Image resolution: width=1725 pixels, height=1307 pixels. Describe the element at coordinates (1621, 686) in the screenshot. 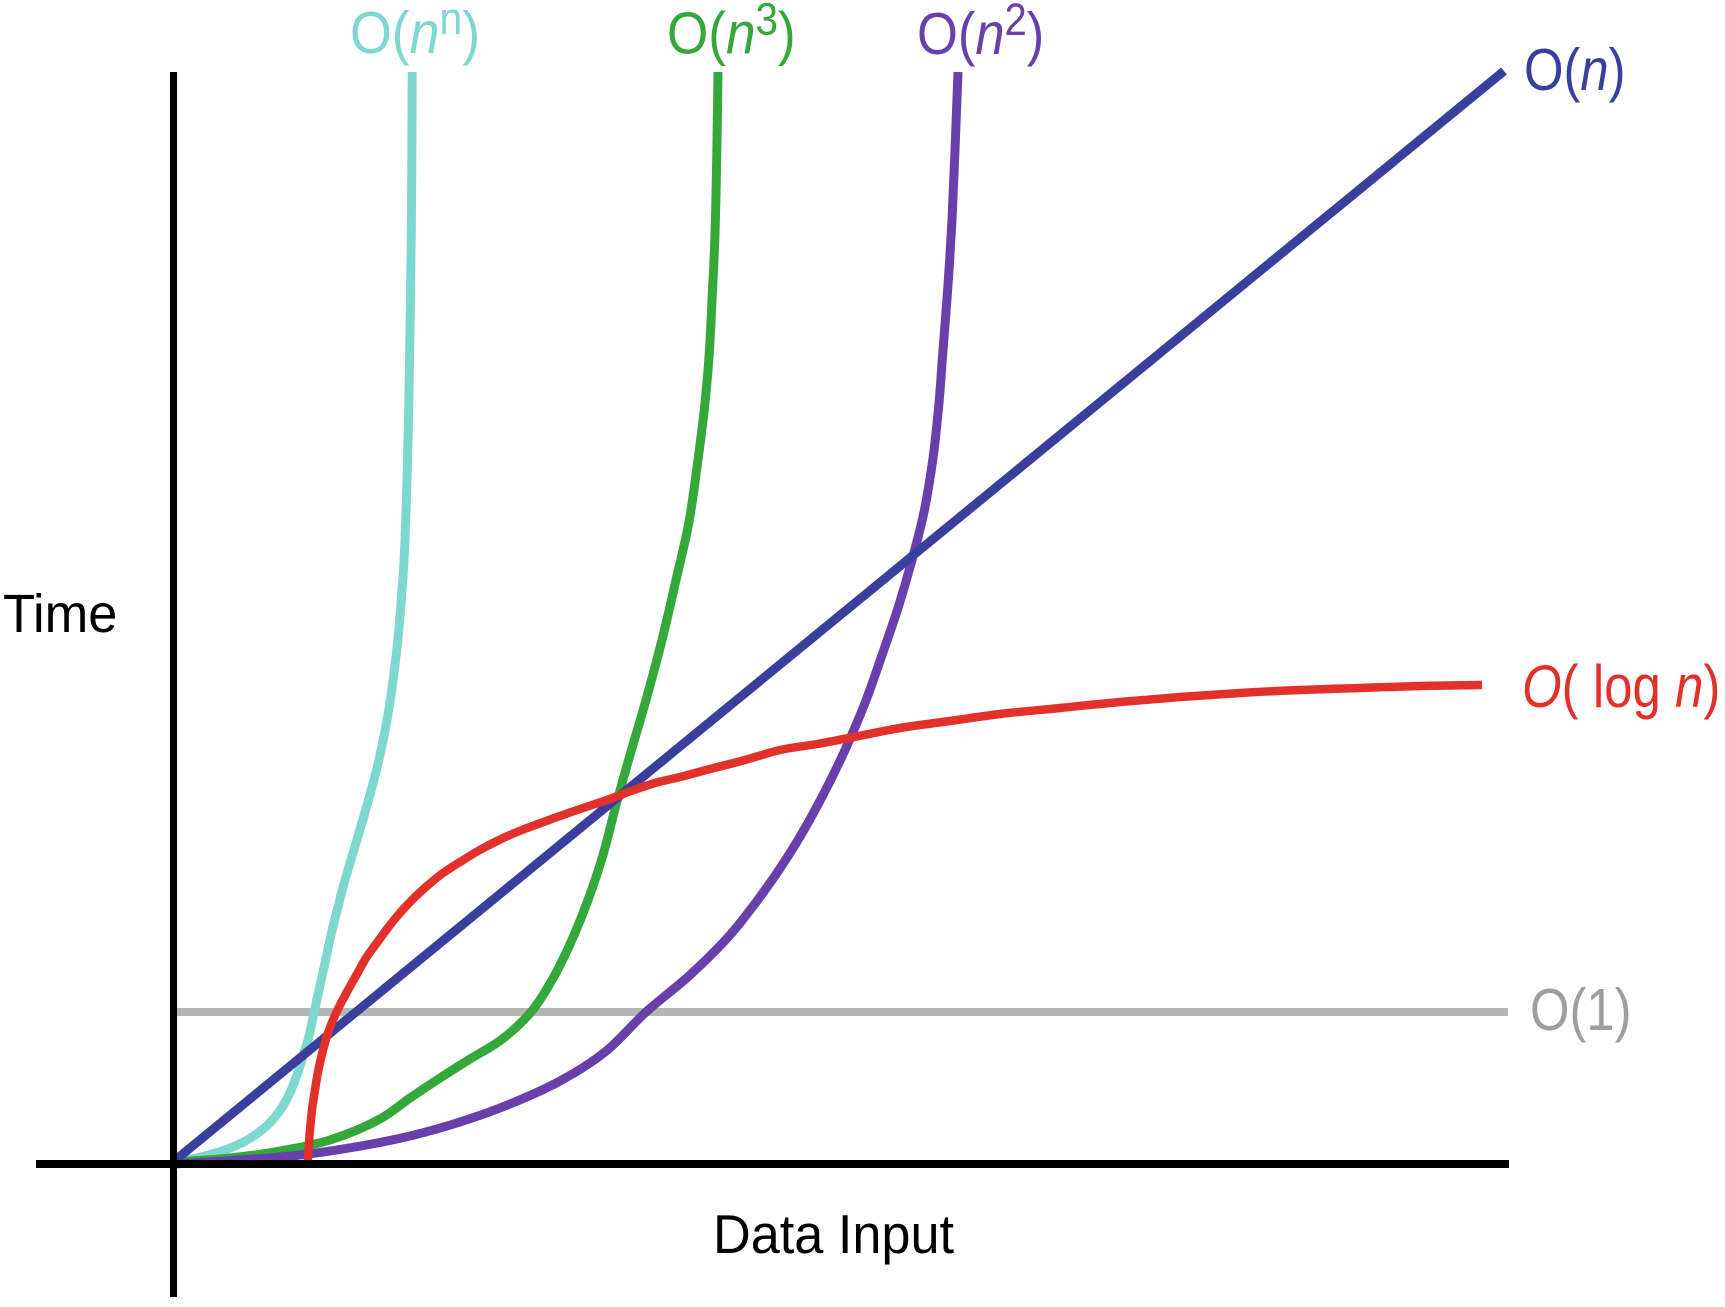

I see `svg-text: O( log n)` at that location.